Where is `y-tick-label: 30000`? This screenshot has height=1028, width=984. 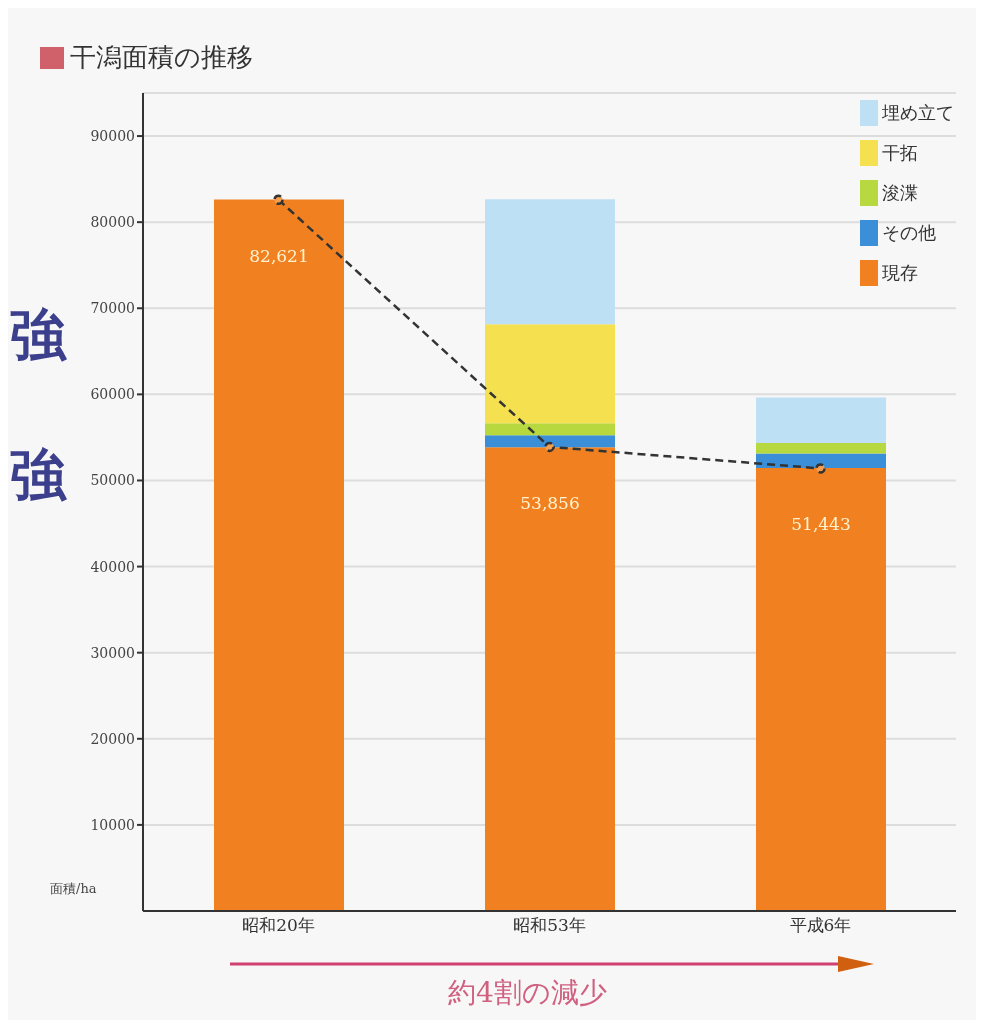
y-tick-label: 30000 is located at coordinates (112, 652).